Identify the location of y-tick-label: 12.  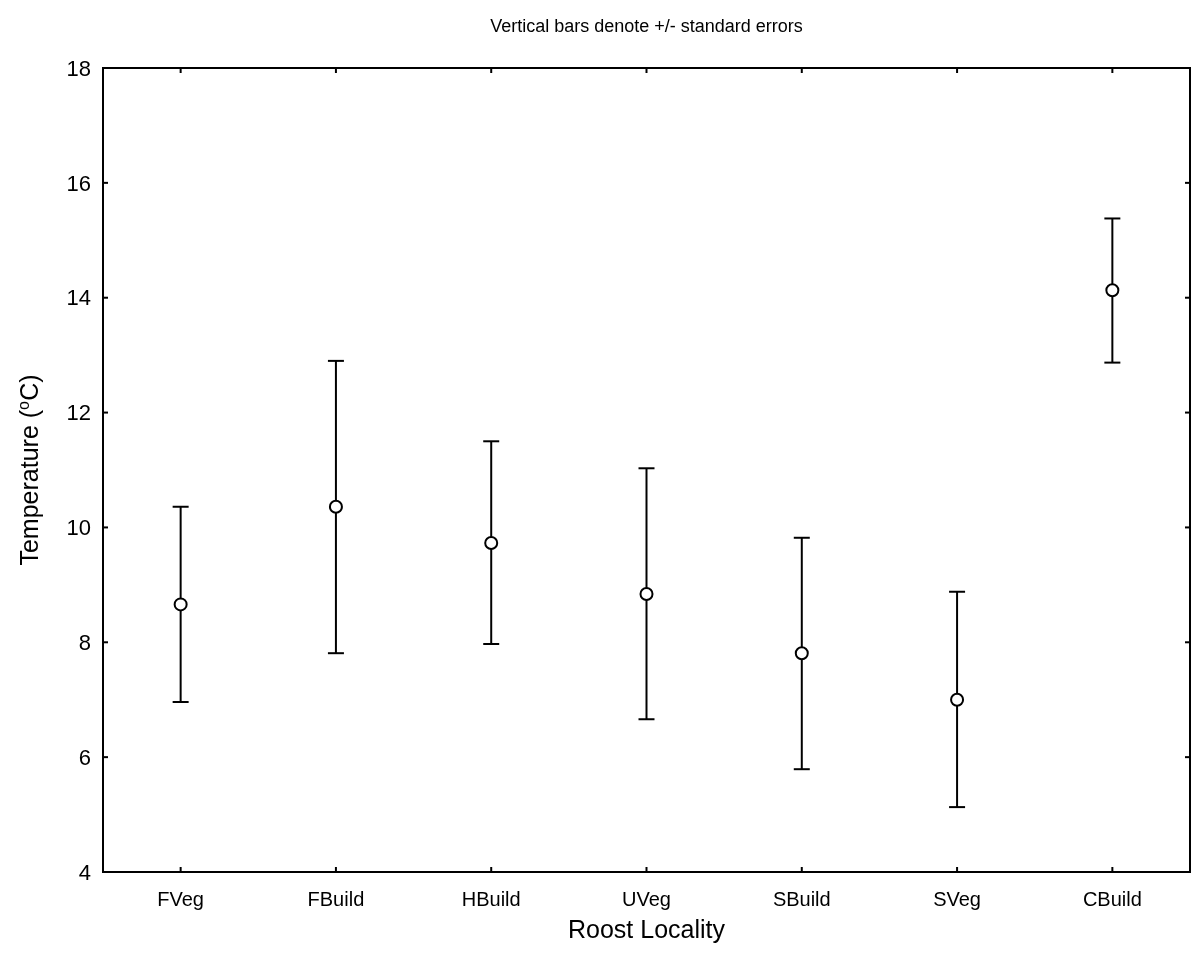
(78, 413).